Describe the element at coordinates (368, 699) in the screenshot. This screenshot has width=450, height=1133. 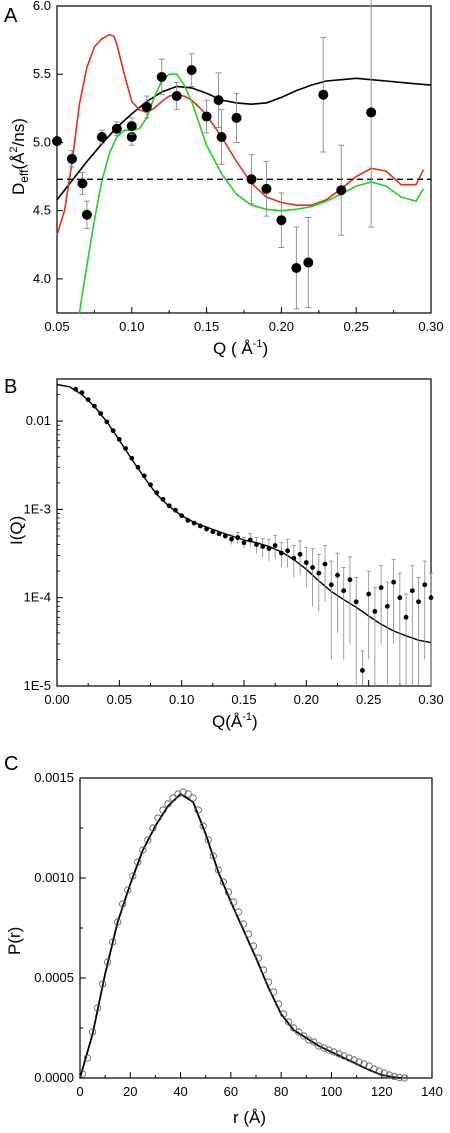
I see `x-tick-label: 0.25` at that location.